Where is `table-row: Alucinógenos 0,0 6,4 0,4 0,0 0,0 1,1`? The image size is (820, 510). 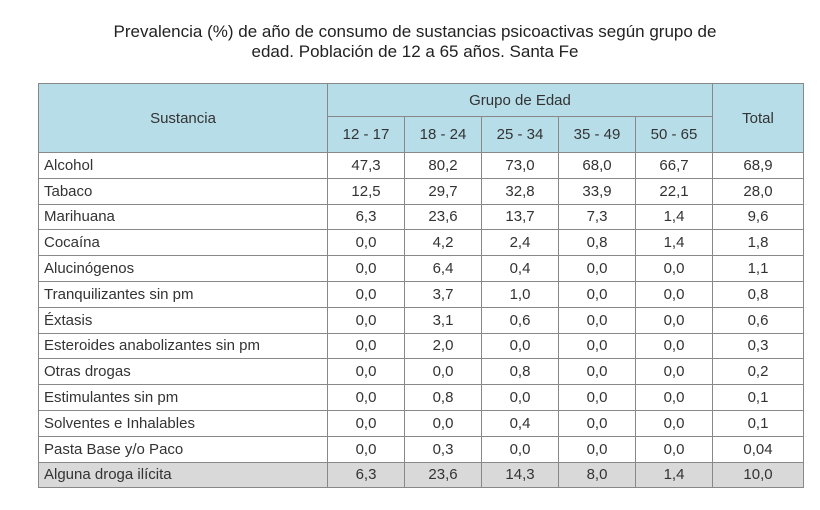
table-row: Alucinógenos 0,0 6,4 0,4 0,0 0,0 1,1 is located at coordinates (421, 268).